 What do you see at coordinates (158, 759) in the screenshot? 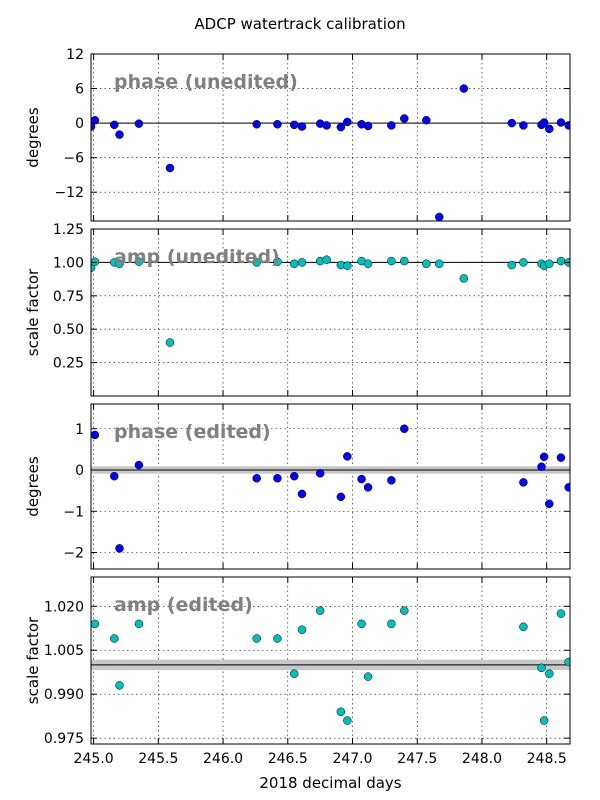
I see `x-tick-label: 245.5` at bounding box center [158, 759].